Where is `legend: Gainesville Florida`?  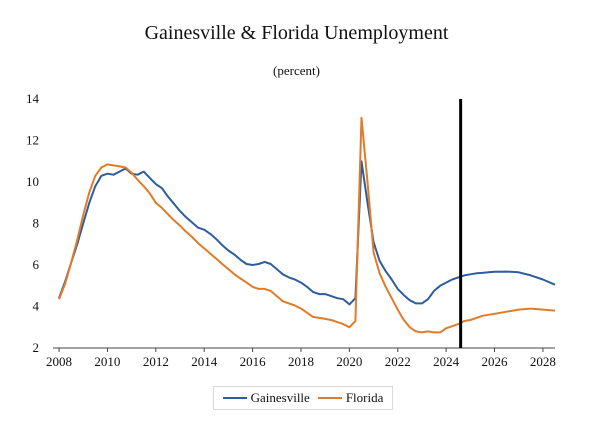
legend: Gainesville Florida is located at coordinates (303, 398).